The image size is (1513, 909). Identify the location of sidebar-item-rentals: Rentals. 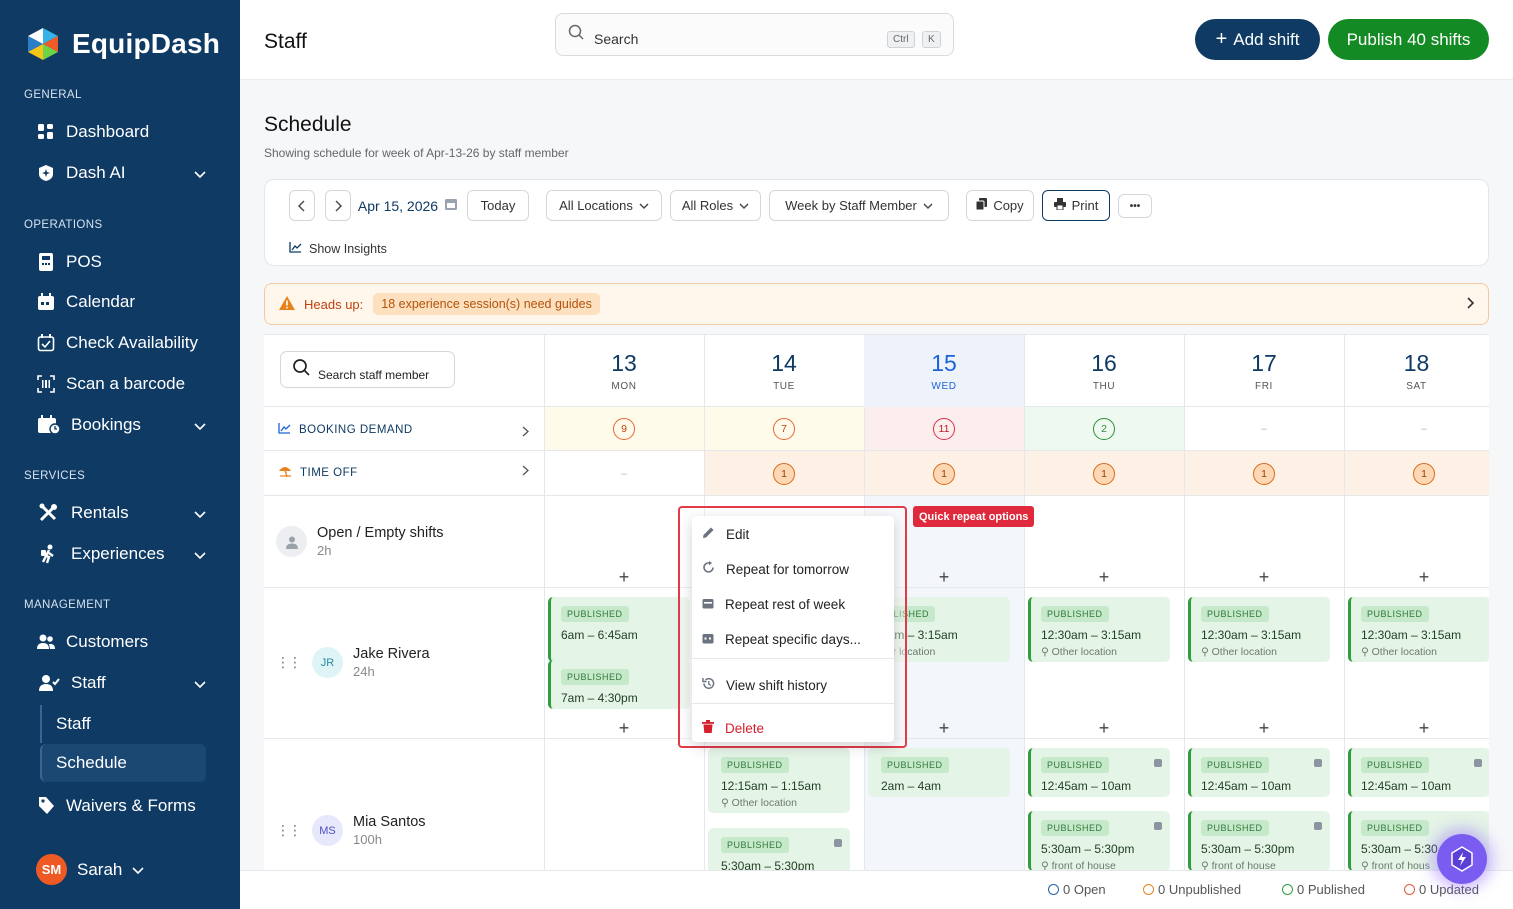
(126, 513).